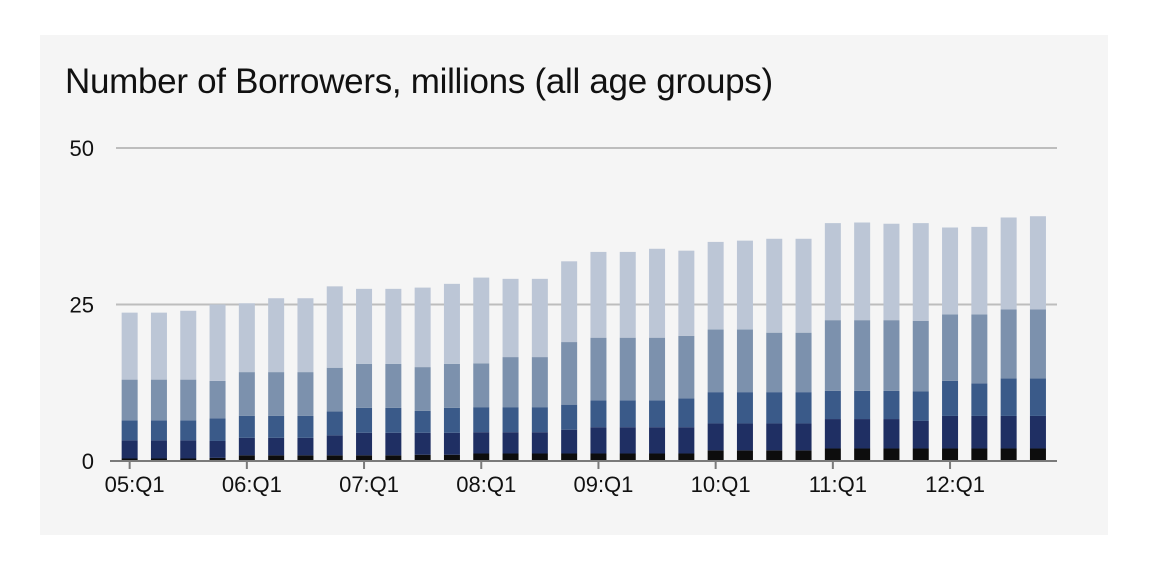 The height and width of the screenshot is (579, 1153). Describe the element at coordinates (838, 484) in the screenshot. I see `x-tick-label: 11:Q1` at that location.